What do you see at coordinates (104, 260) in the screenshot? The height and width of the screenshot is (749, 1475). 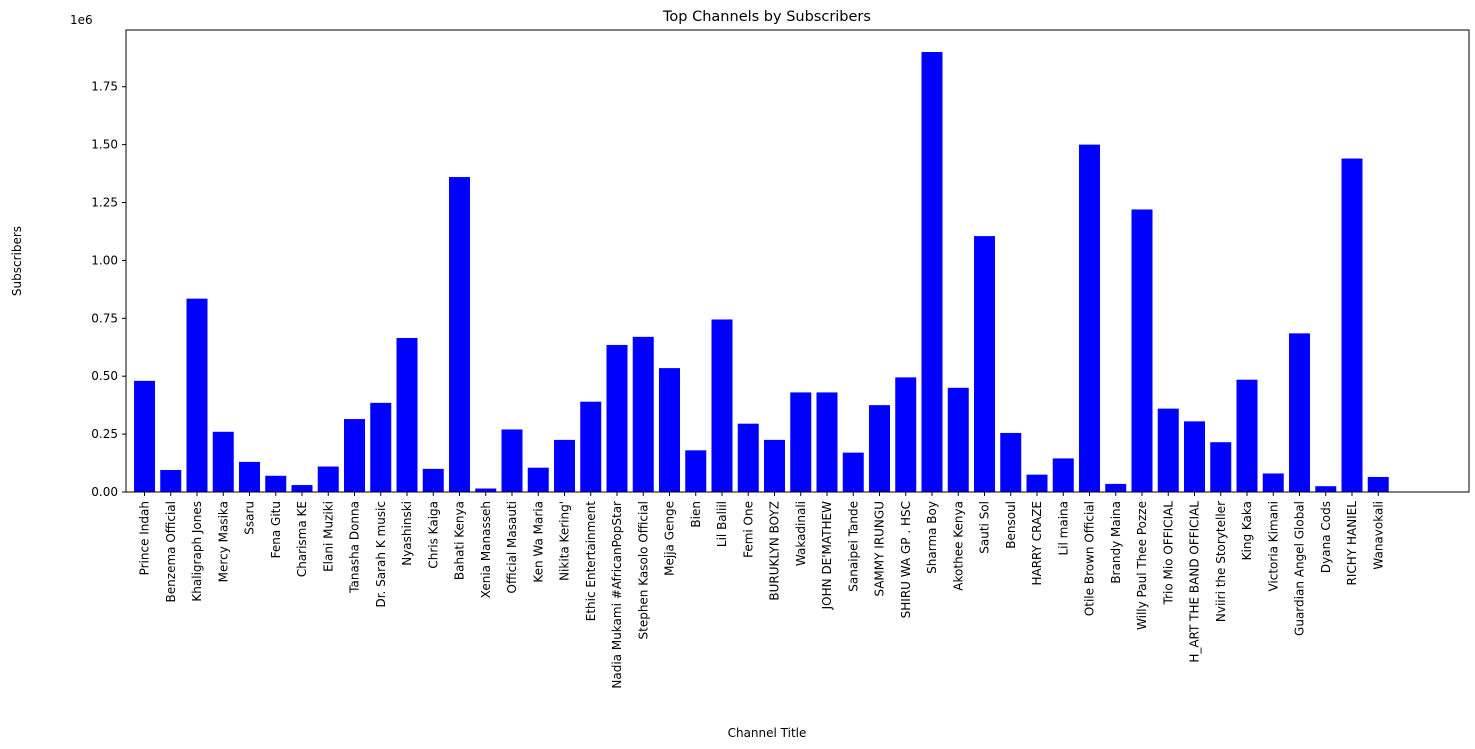 I see `y-tick-label: 1.00` at bounding box center [104, 260].